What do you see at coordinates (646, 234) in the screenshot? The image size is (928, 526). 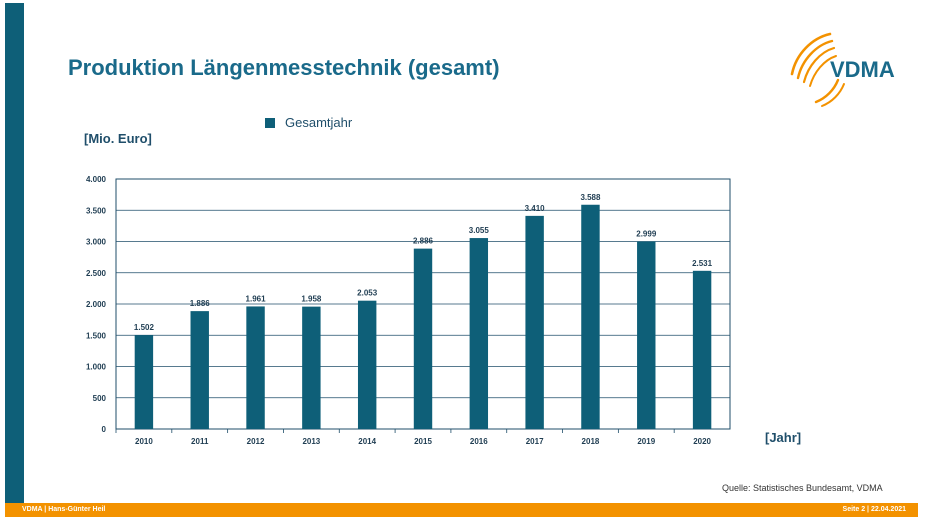 I see `data-label: 2.999` at bounding box center [646, 234].